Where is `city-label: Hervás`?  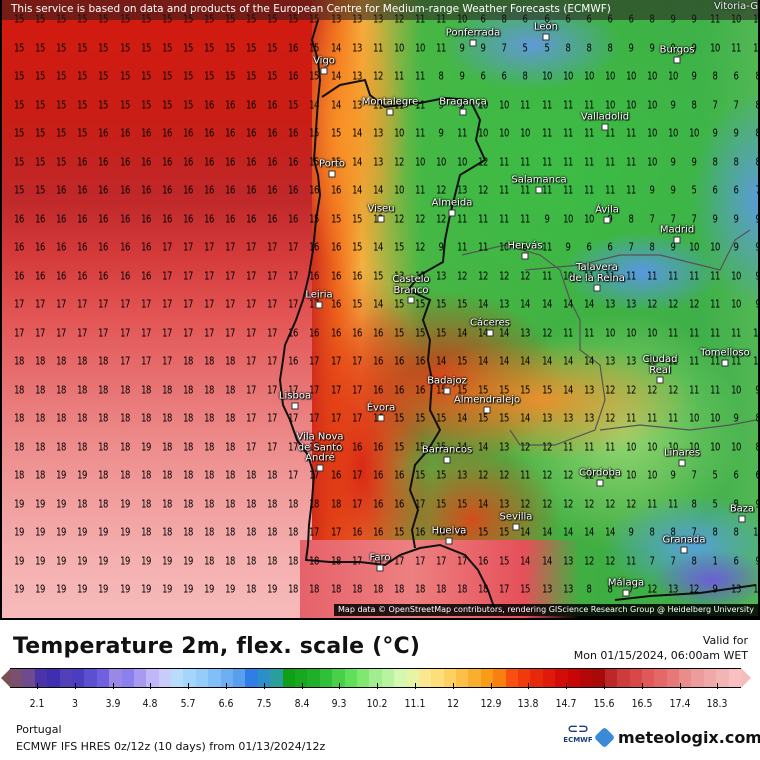
city-label: Hervás is located at coordinates (525, 246).